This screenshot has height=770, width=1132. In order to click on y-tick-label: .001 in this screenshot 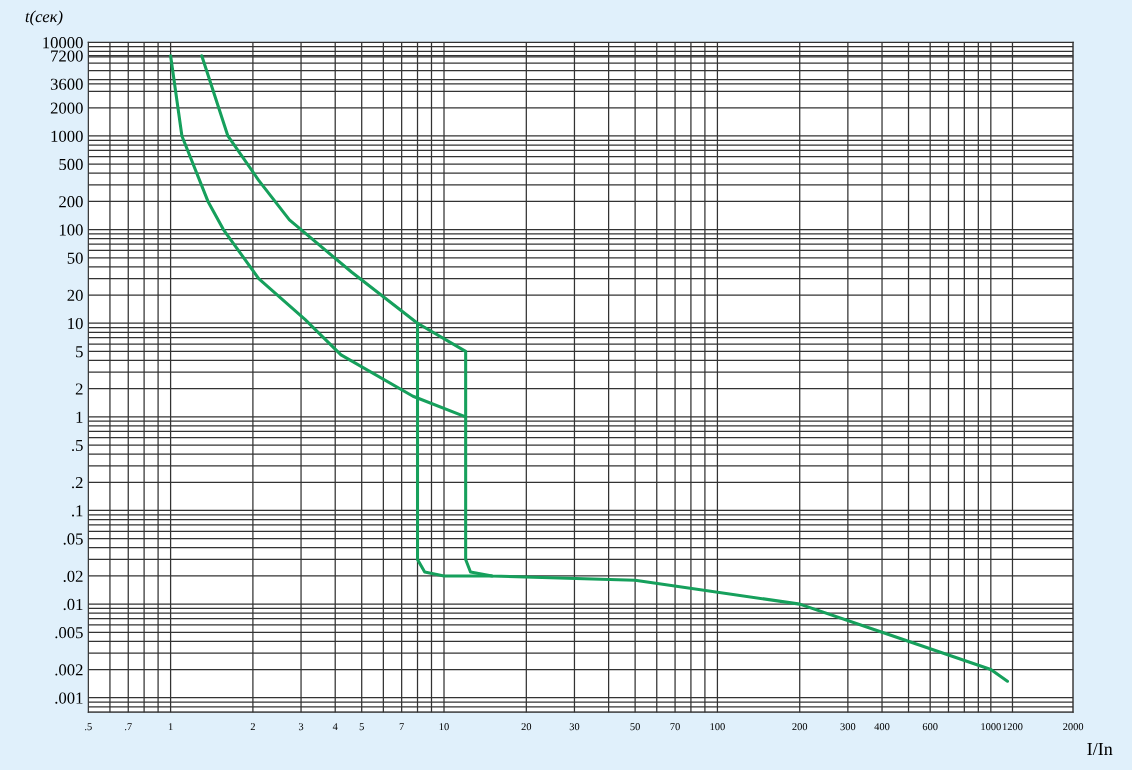, I will do `click(69, 698)`.